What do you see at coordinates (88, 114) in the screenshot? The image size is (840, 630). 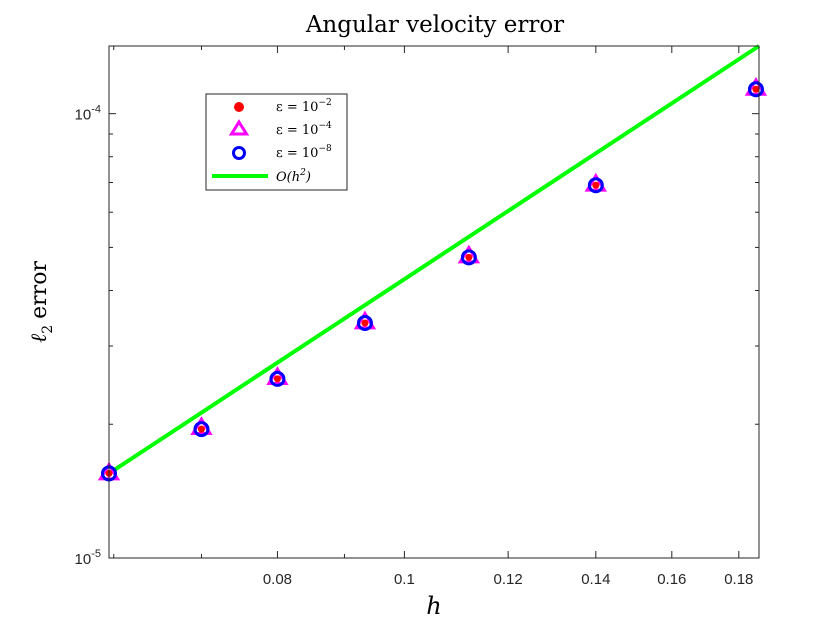 I see `y-tick-label: 10⁻⁴` at bounding box center [88, 114].